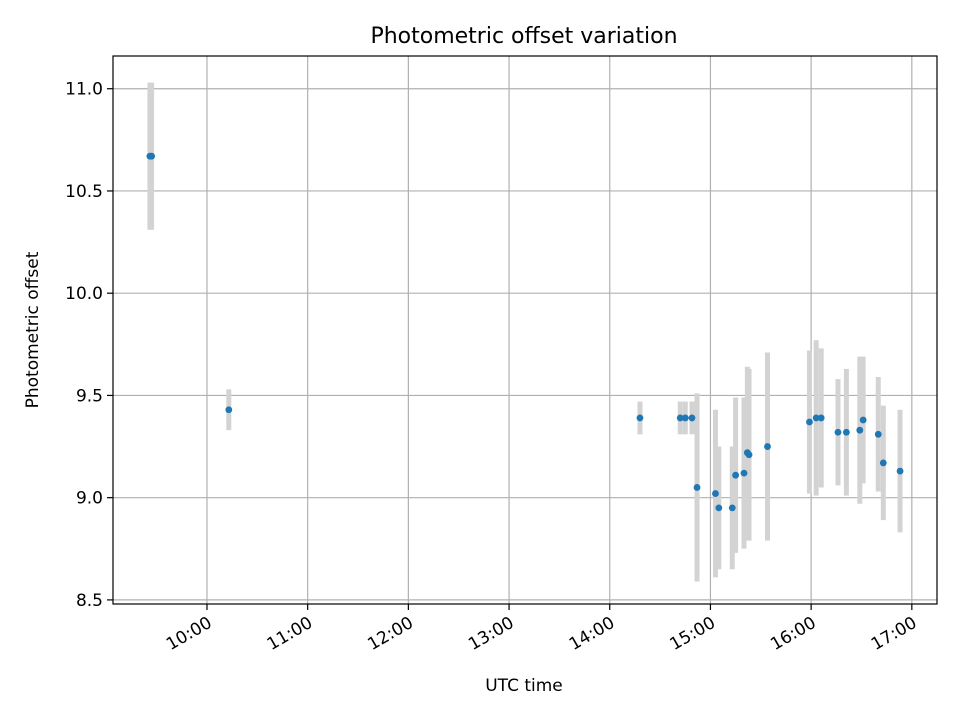 The width and height of the screenshot is (960, 720). What do you see at coordinates (33, 329) in the screenshot?
I see `y-axis-label: Photometric offset` at bounding box center [33, 329].